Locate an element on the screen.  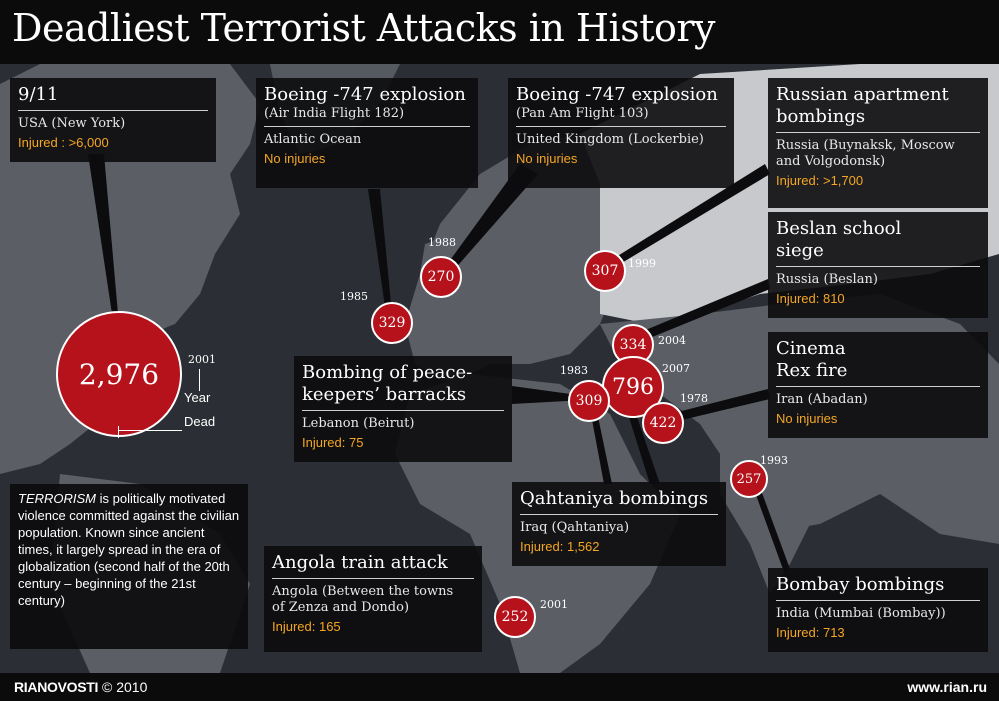
copyright-text: © 2010 is located at coordinates (125, 687).